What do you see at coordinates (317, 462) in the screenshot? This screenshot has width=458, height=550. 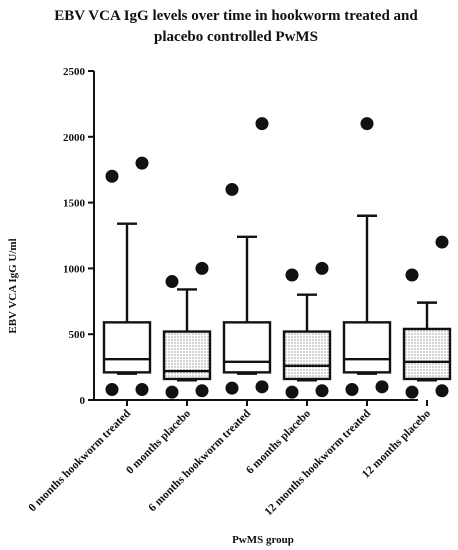 I see `category-label: 12 months hookworm treated` at bounding box center [317, 462].